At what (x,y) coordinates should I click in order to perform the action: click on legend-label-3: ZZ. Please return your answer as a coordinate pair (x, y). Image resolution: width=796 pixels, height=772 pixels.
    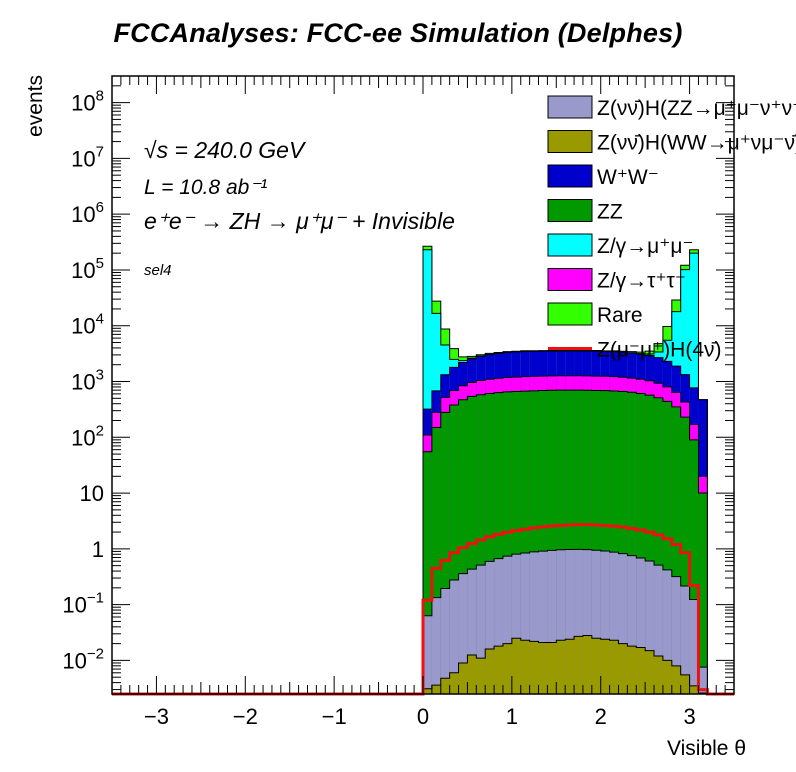
    Looking at the image, I should click on (610, 212).